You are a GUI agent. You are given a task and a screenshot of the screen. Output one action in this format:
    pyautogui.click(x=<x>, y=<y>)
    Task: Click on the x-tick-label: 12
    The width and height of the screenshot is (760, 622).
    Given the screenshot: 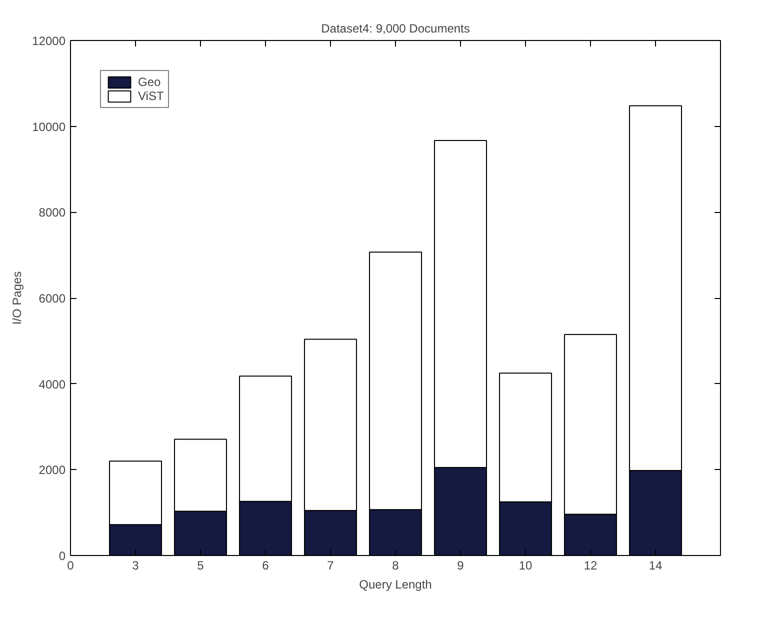 What is the action you would take?
    pyautogui.click(x=591, y=565)
    